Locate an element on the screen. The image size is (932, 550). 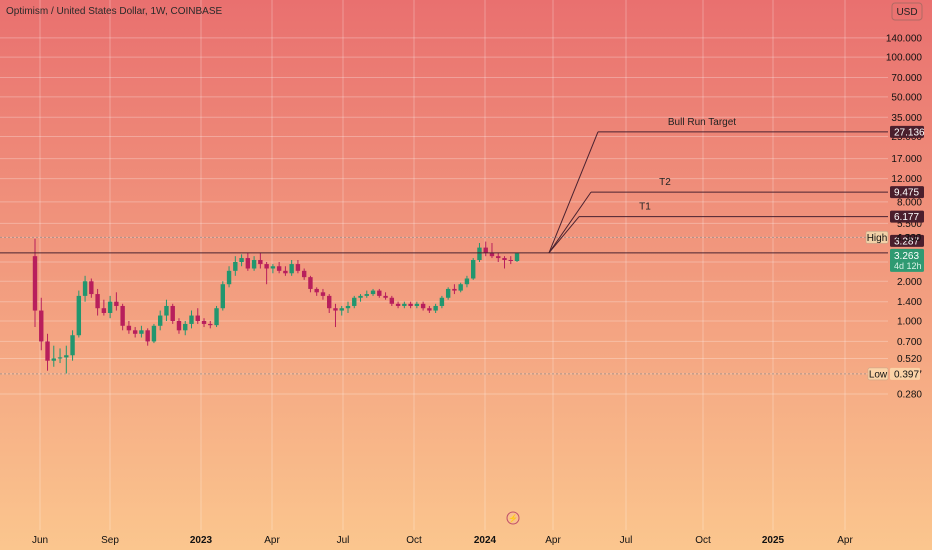
low-label: Low is located at coordinates (878, 374).